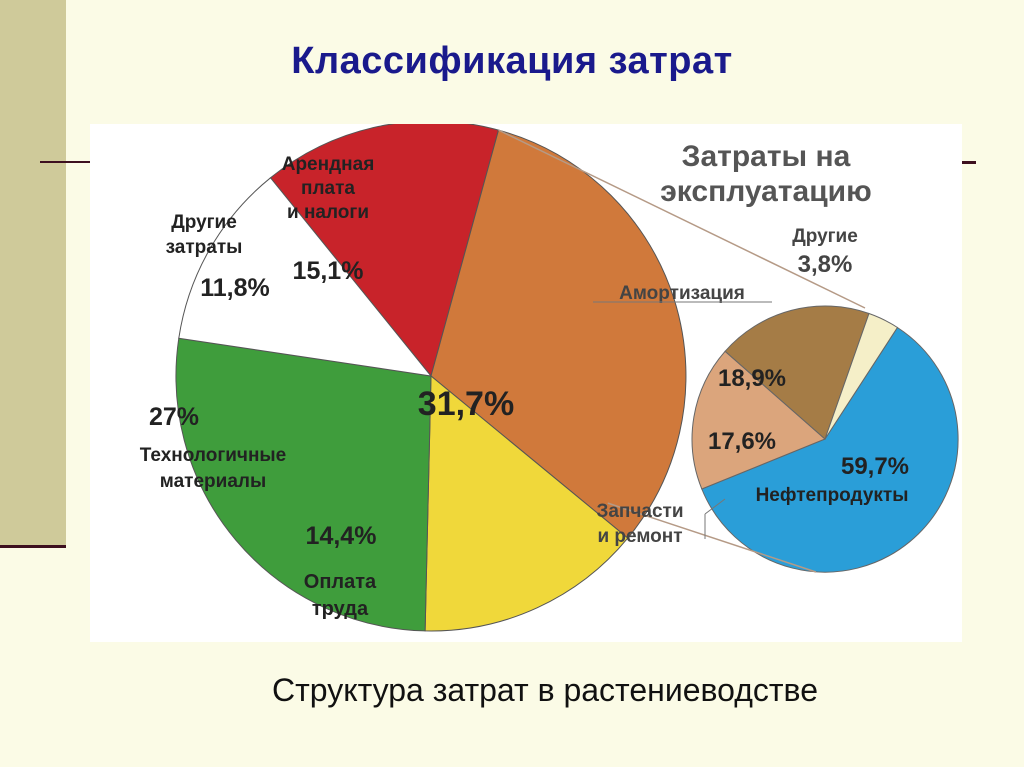  Describe the element at coordinates (466, 404) in the screenshot. I see `value-exploitation: 31,7%` at that location.